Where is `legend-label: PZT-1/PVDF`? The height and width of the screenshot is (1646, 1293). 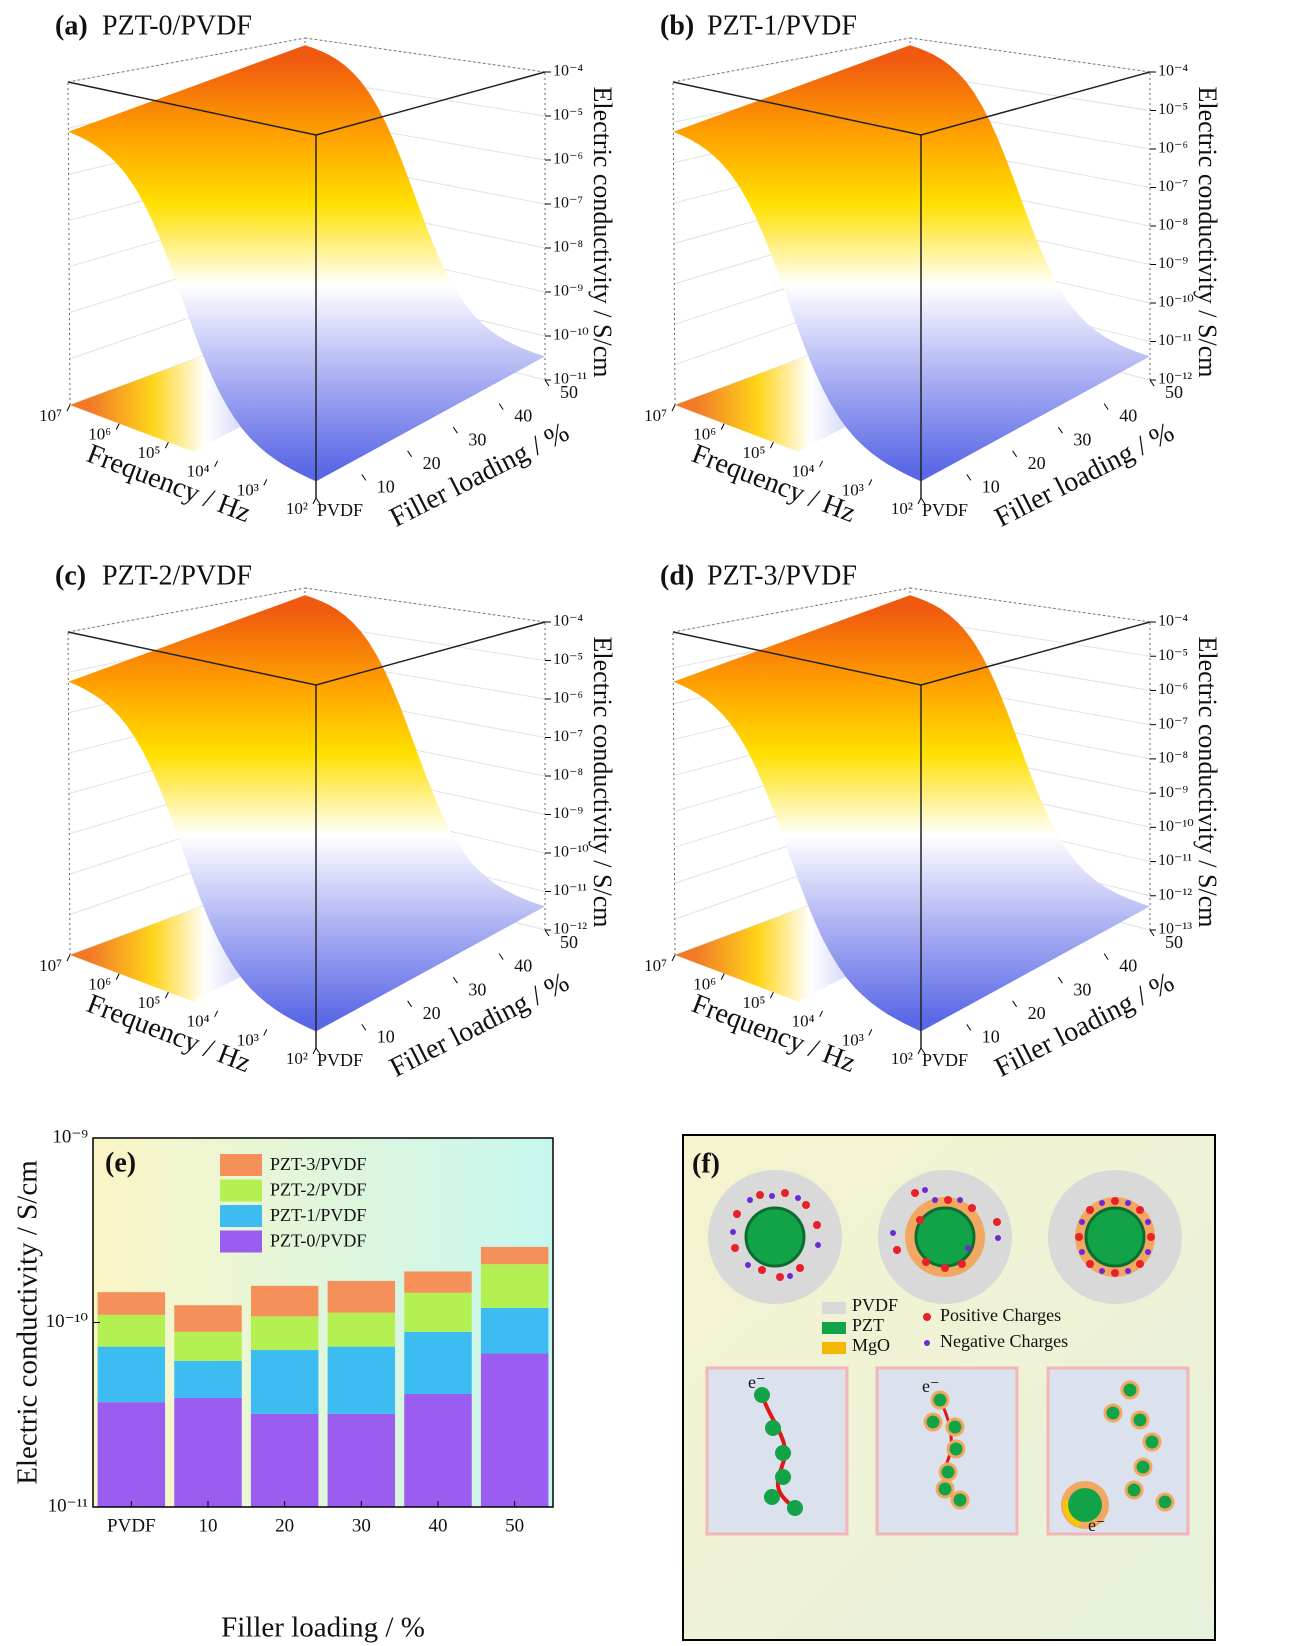 legend-label: PZT-1/PVDF is located at coordinates (318, 1215).